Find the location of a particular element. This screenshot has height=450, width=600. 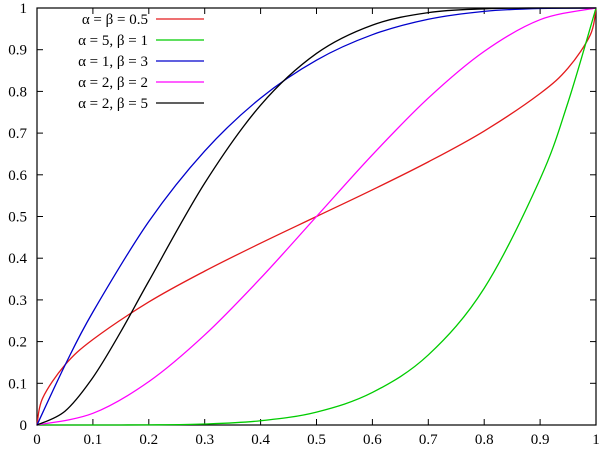

x-tick-label: 0 is located at coordinates (37, 440).